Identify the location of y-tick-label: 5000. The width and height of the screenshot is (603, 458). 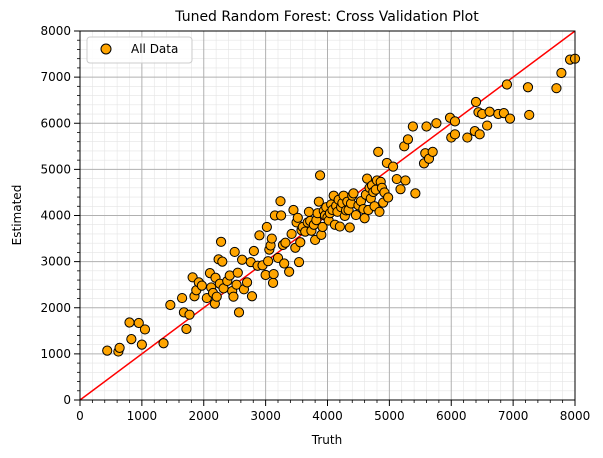
(55, 169).